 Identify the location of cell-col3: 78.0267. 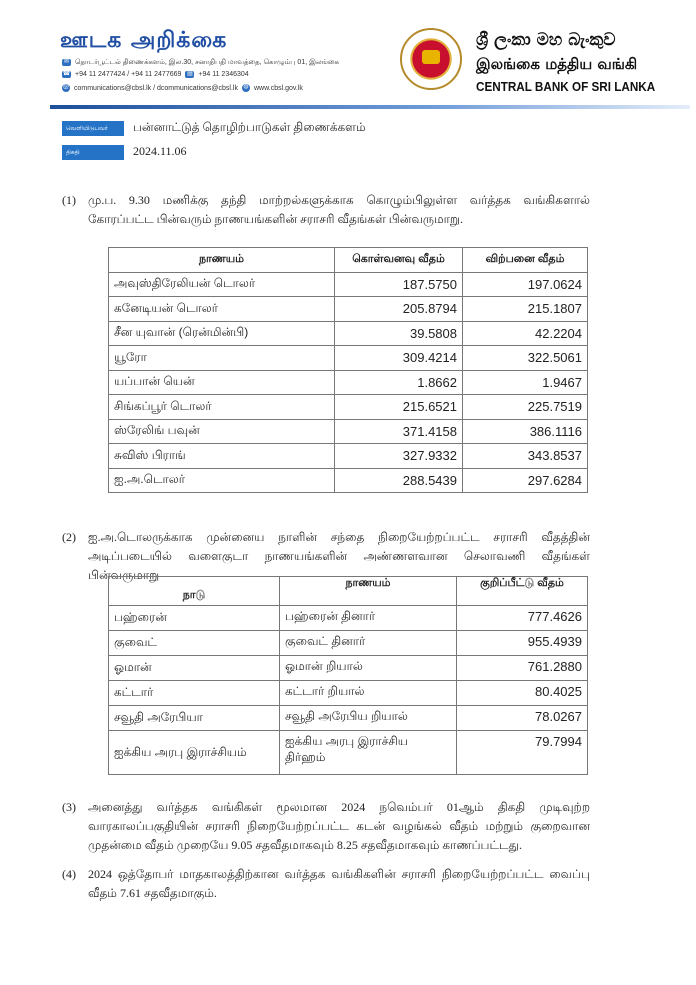
(522, 718).